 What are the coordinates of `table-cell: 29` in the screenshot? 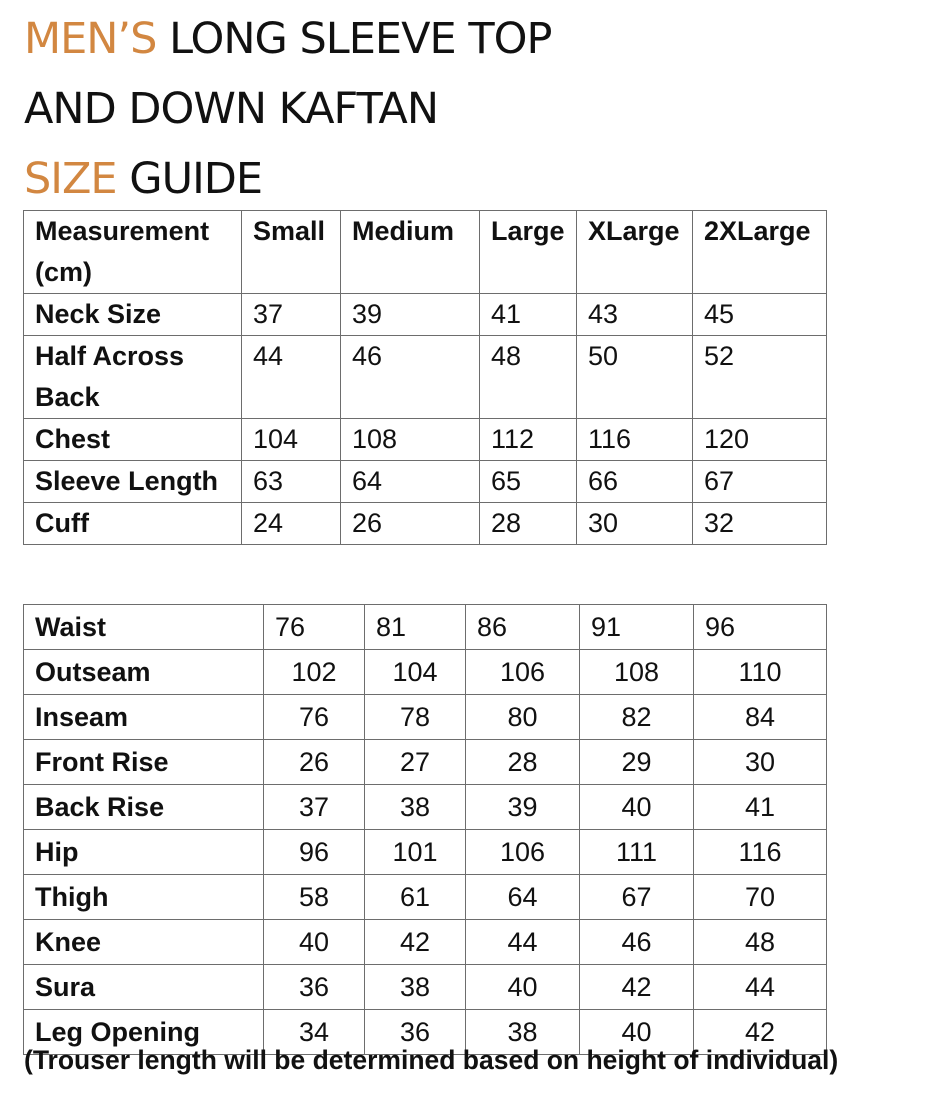 It's located at (636, 762).